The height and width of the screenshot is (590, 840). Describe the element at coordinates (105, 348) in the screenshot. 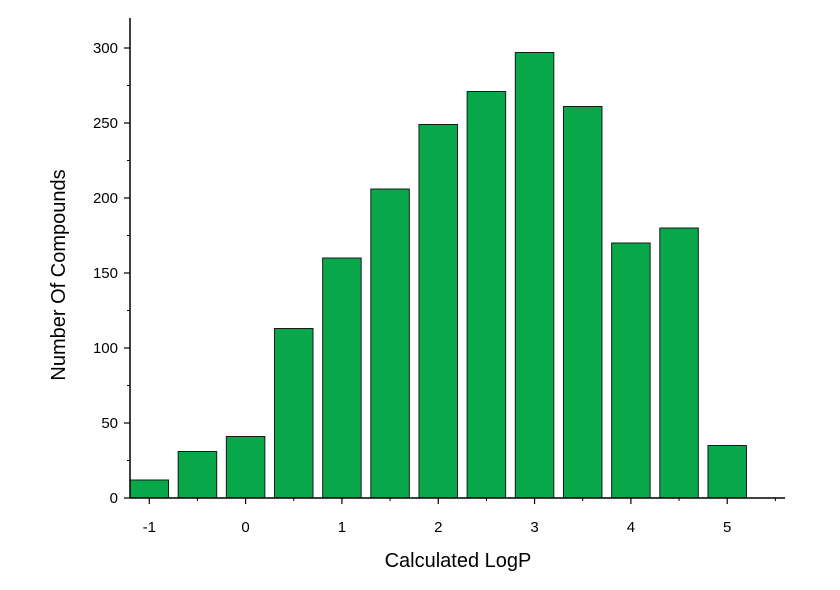

I see `y-tick-label-2: 100` at that location.